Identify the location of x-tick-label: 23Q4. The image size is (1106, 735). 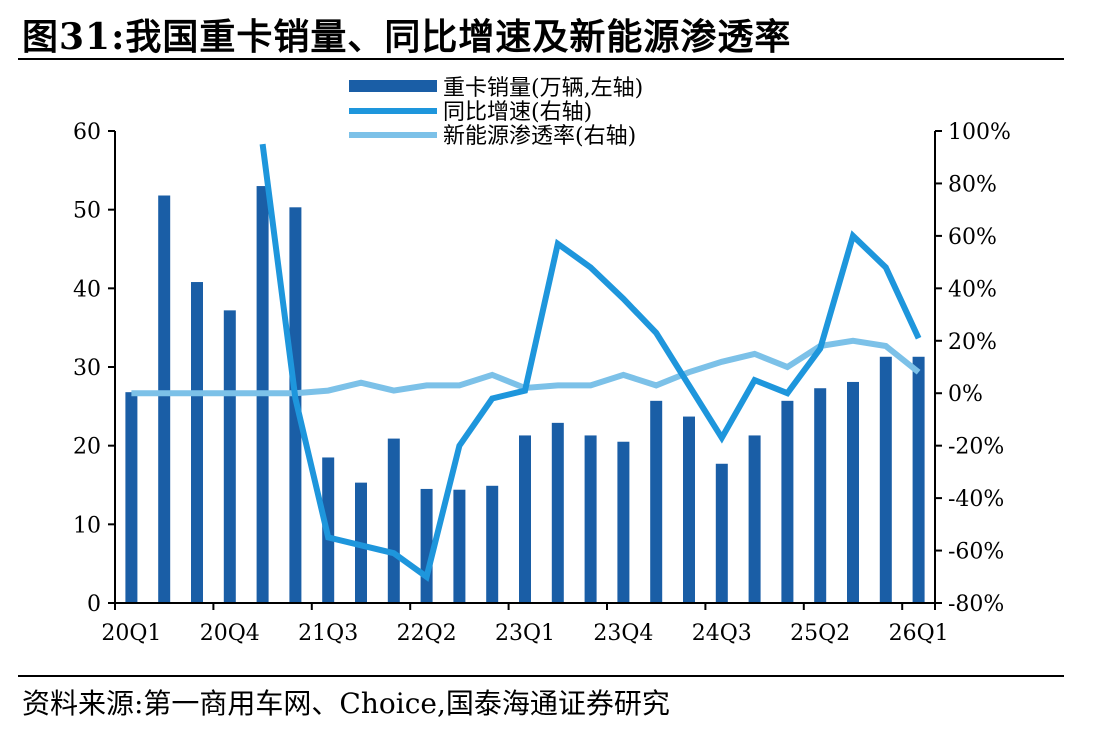
(623, 633).